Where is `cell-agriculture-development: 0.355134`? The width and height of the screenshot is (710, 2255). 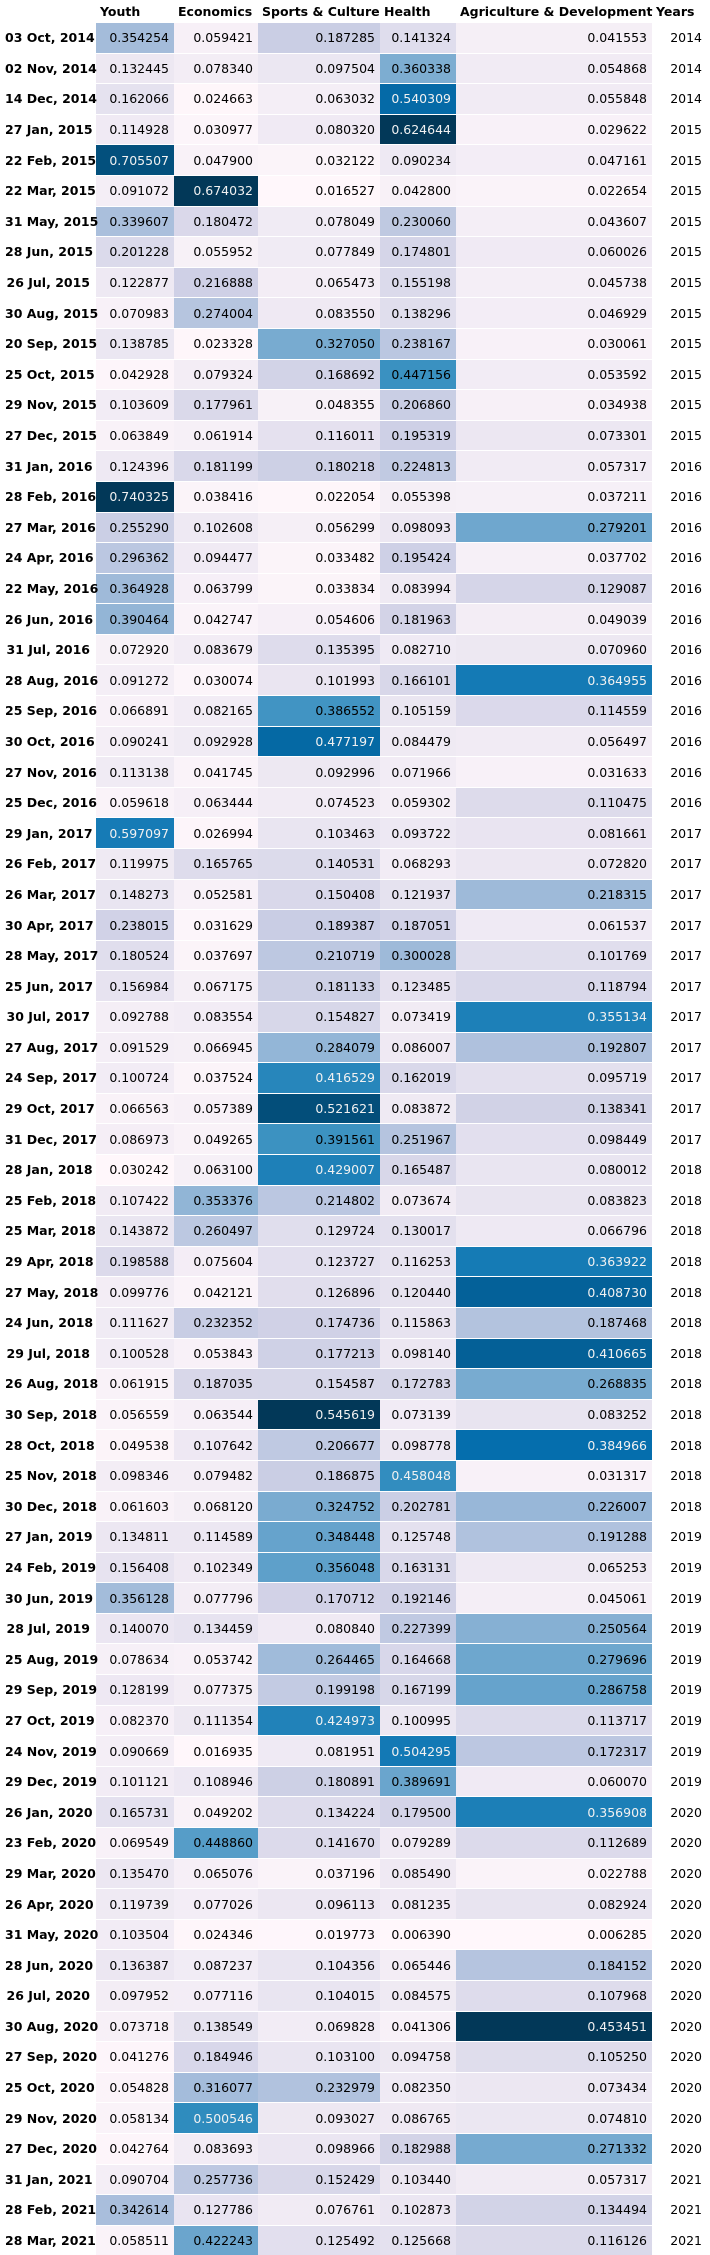
cell-agriculture-development: 0.355134 is located at coordinates (554, 1017).